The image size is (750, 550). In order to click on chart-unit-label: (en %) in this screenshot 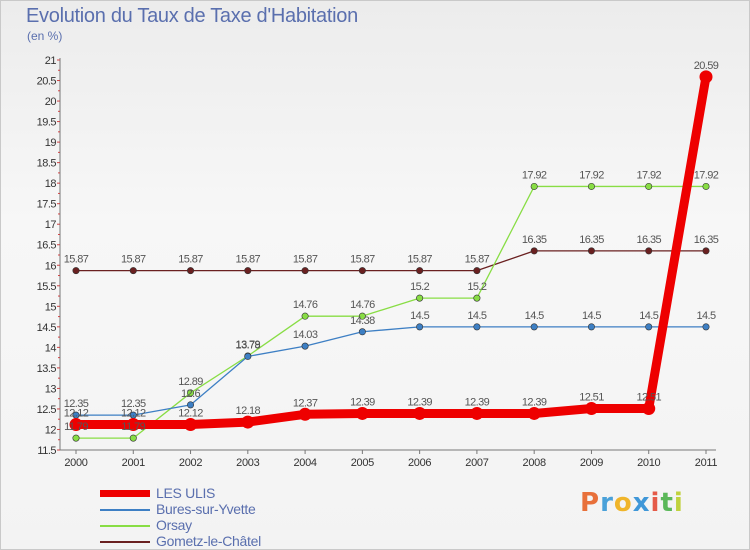, I will do `click(45, 36)`.